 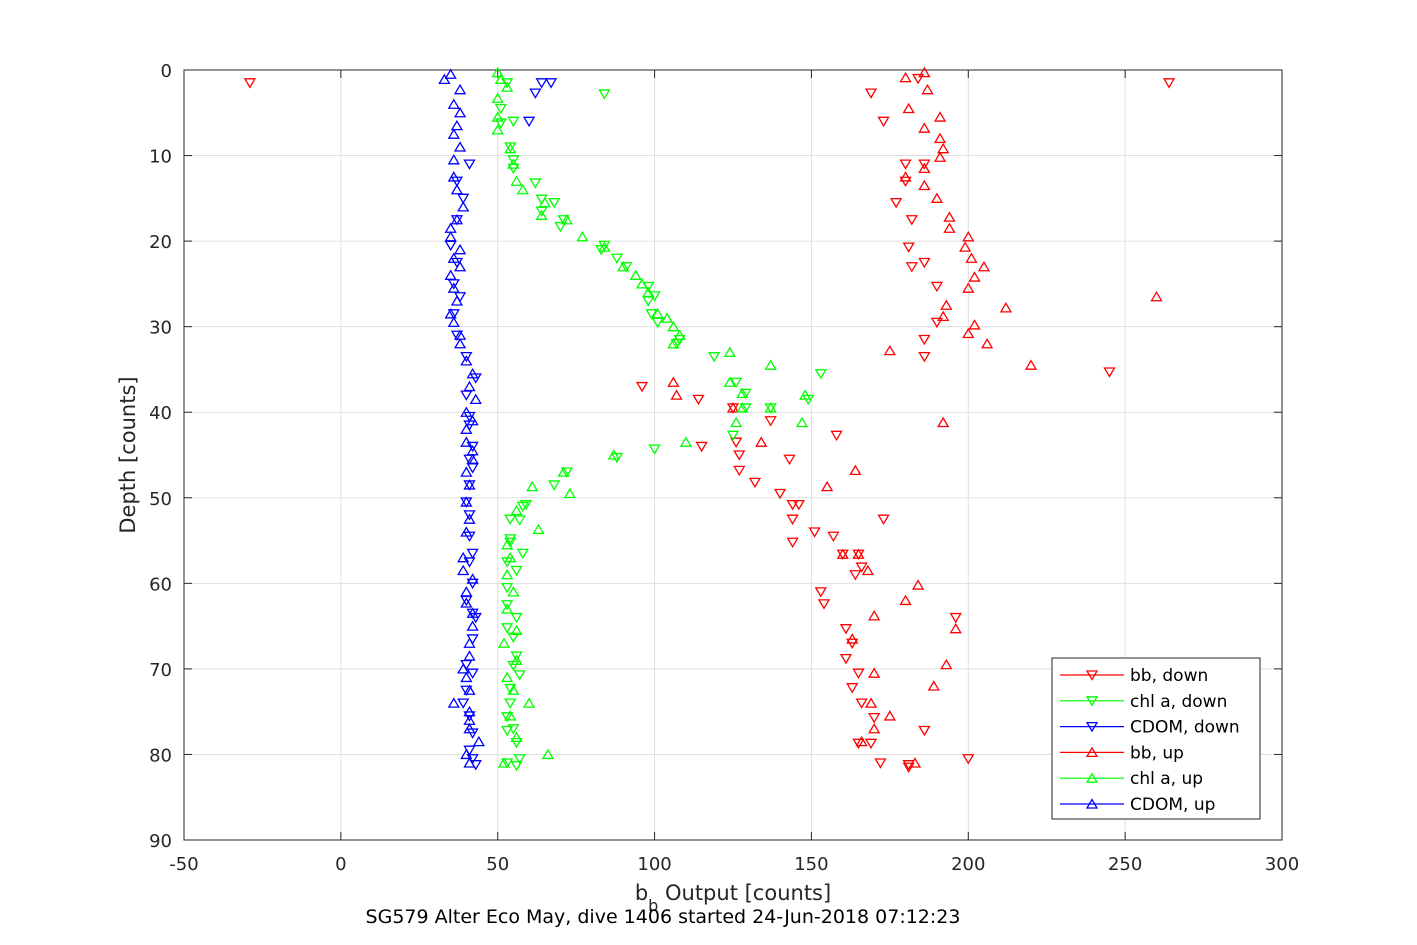 I want to click on x-tick-label: -50, so click(x=183, y=864).